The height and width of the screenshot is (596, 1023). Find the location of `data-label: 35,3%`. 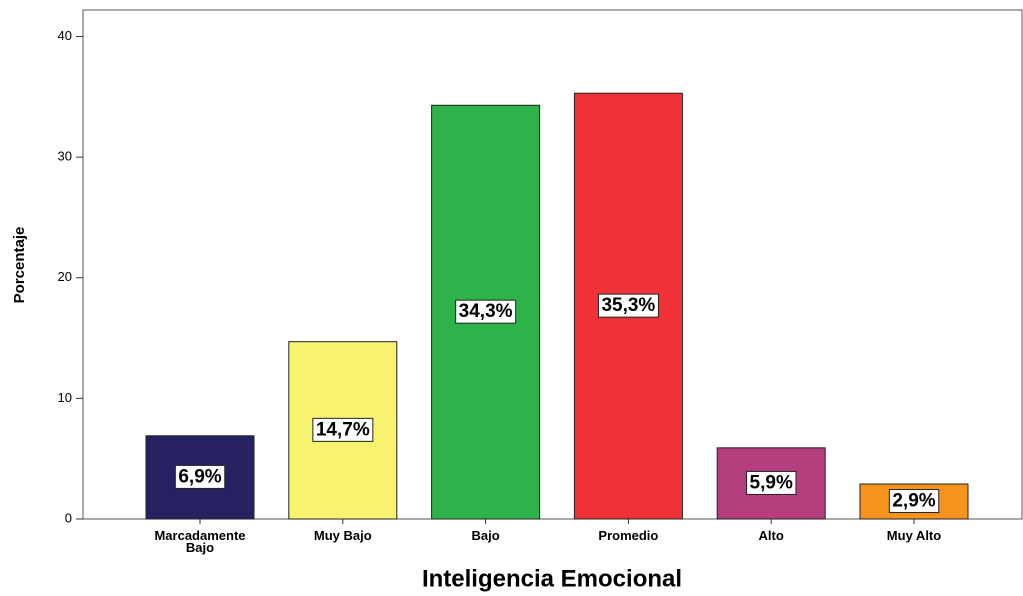

data-label: 35,3% is located at coordinates (628, 305).